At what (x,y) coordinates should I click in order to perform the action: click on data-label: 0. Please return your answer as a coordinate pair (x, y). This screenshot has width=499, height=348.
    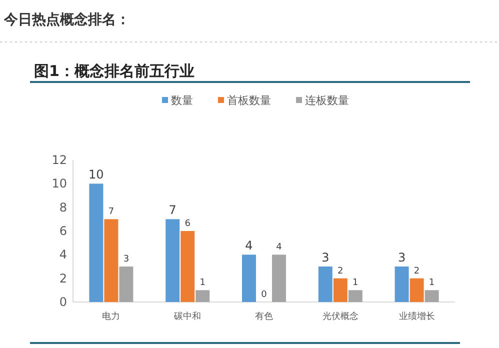
    Looking at the image, I should click on (264, 295).